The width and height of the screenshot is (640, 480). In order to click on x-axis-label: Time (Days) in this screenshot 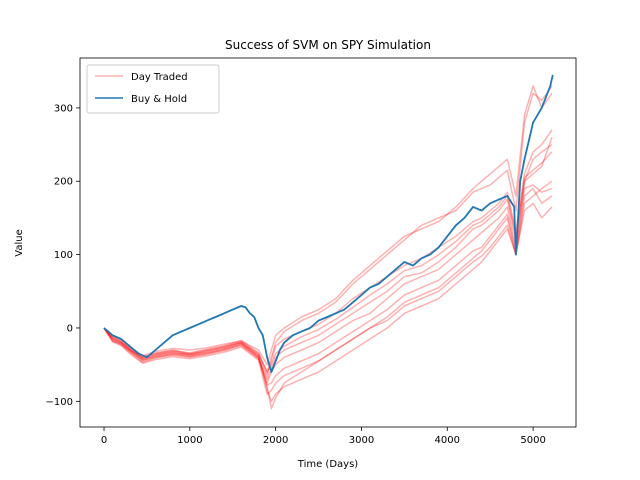, I will do `click(328, 464)`.